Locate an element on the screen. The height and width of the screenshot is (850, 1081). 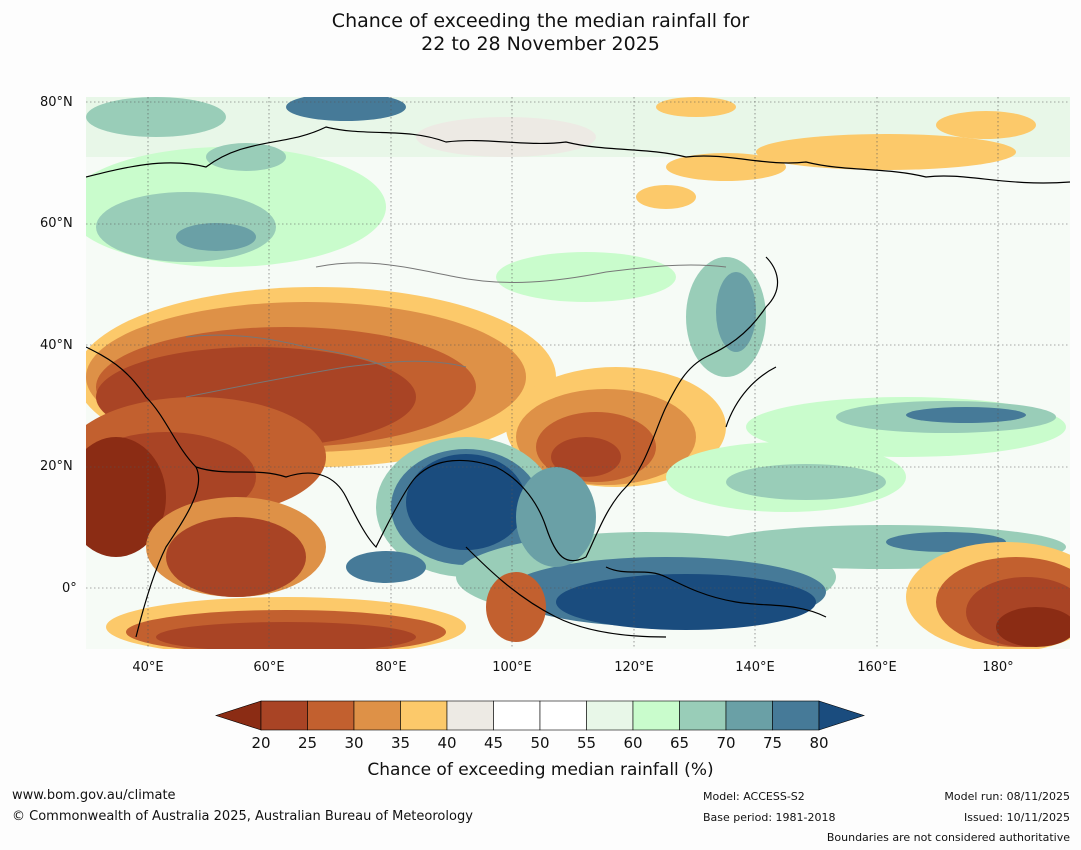
lon-label-180: 180° is located at coordinates (998, 667).